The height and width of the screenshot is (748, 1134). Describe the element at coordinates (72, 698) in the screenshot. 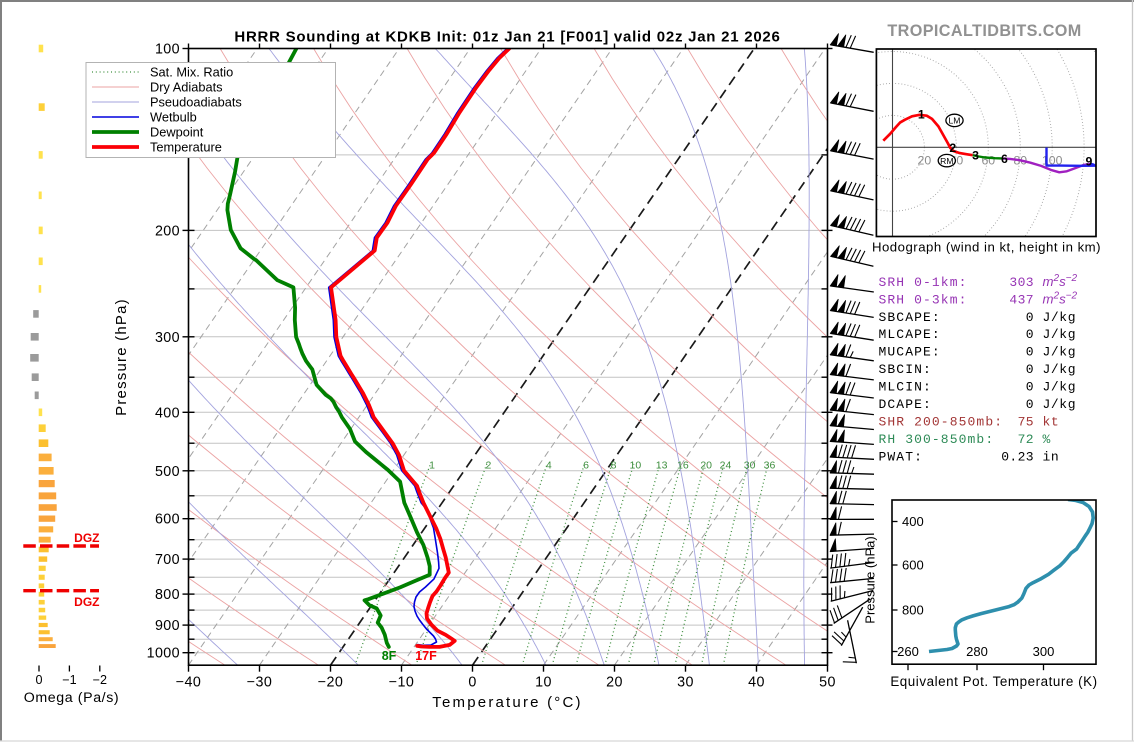

I see `svg-text: Omega (Pa/s)` at that location.